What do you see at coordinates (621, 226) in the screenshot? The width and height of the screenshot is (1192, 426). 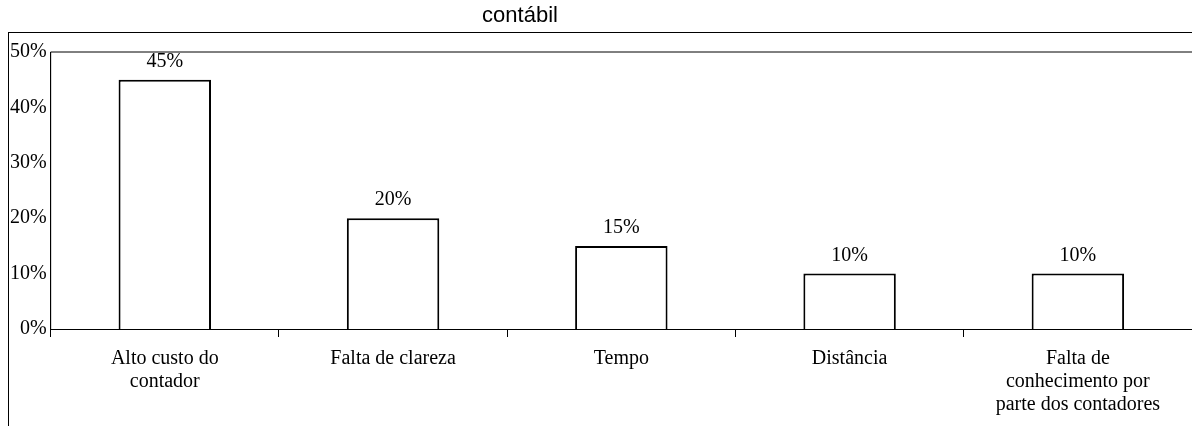 I see `data-label: 15%` at bounding box center [621, 226].